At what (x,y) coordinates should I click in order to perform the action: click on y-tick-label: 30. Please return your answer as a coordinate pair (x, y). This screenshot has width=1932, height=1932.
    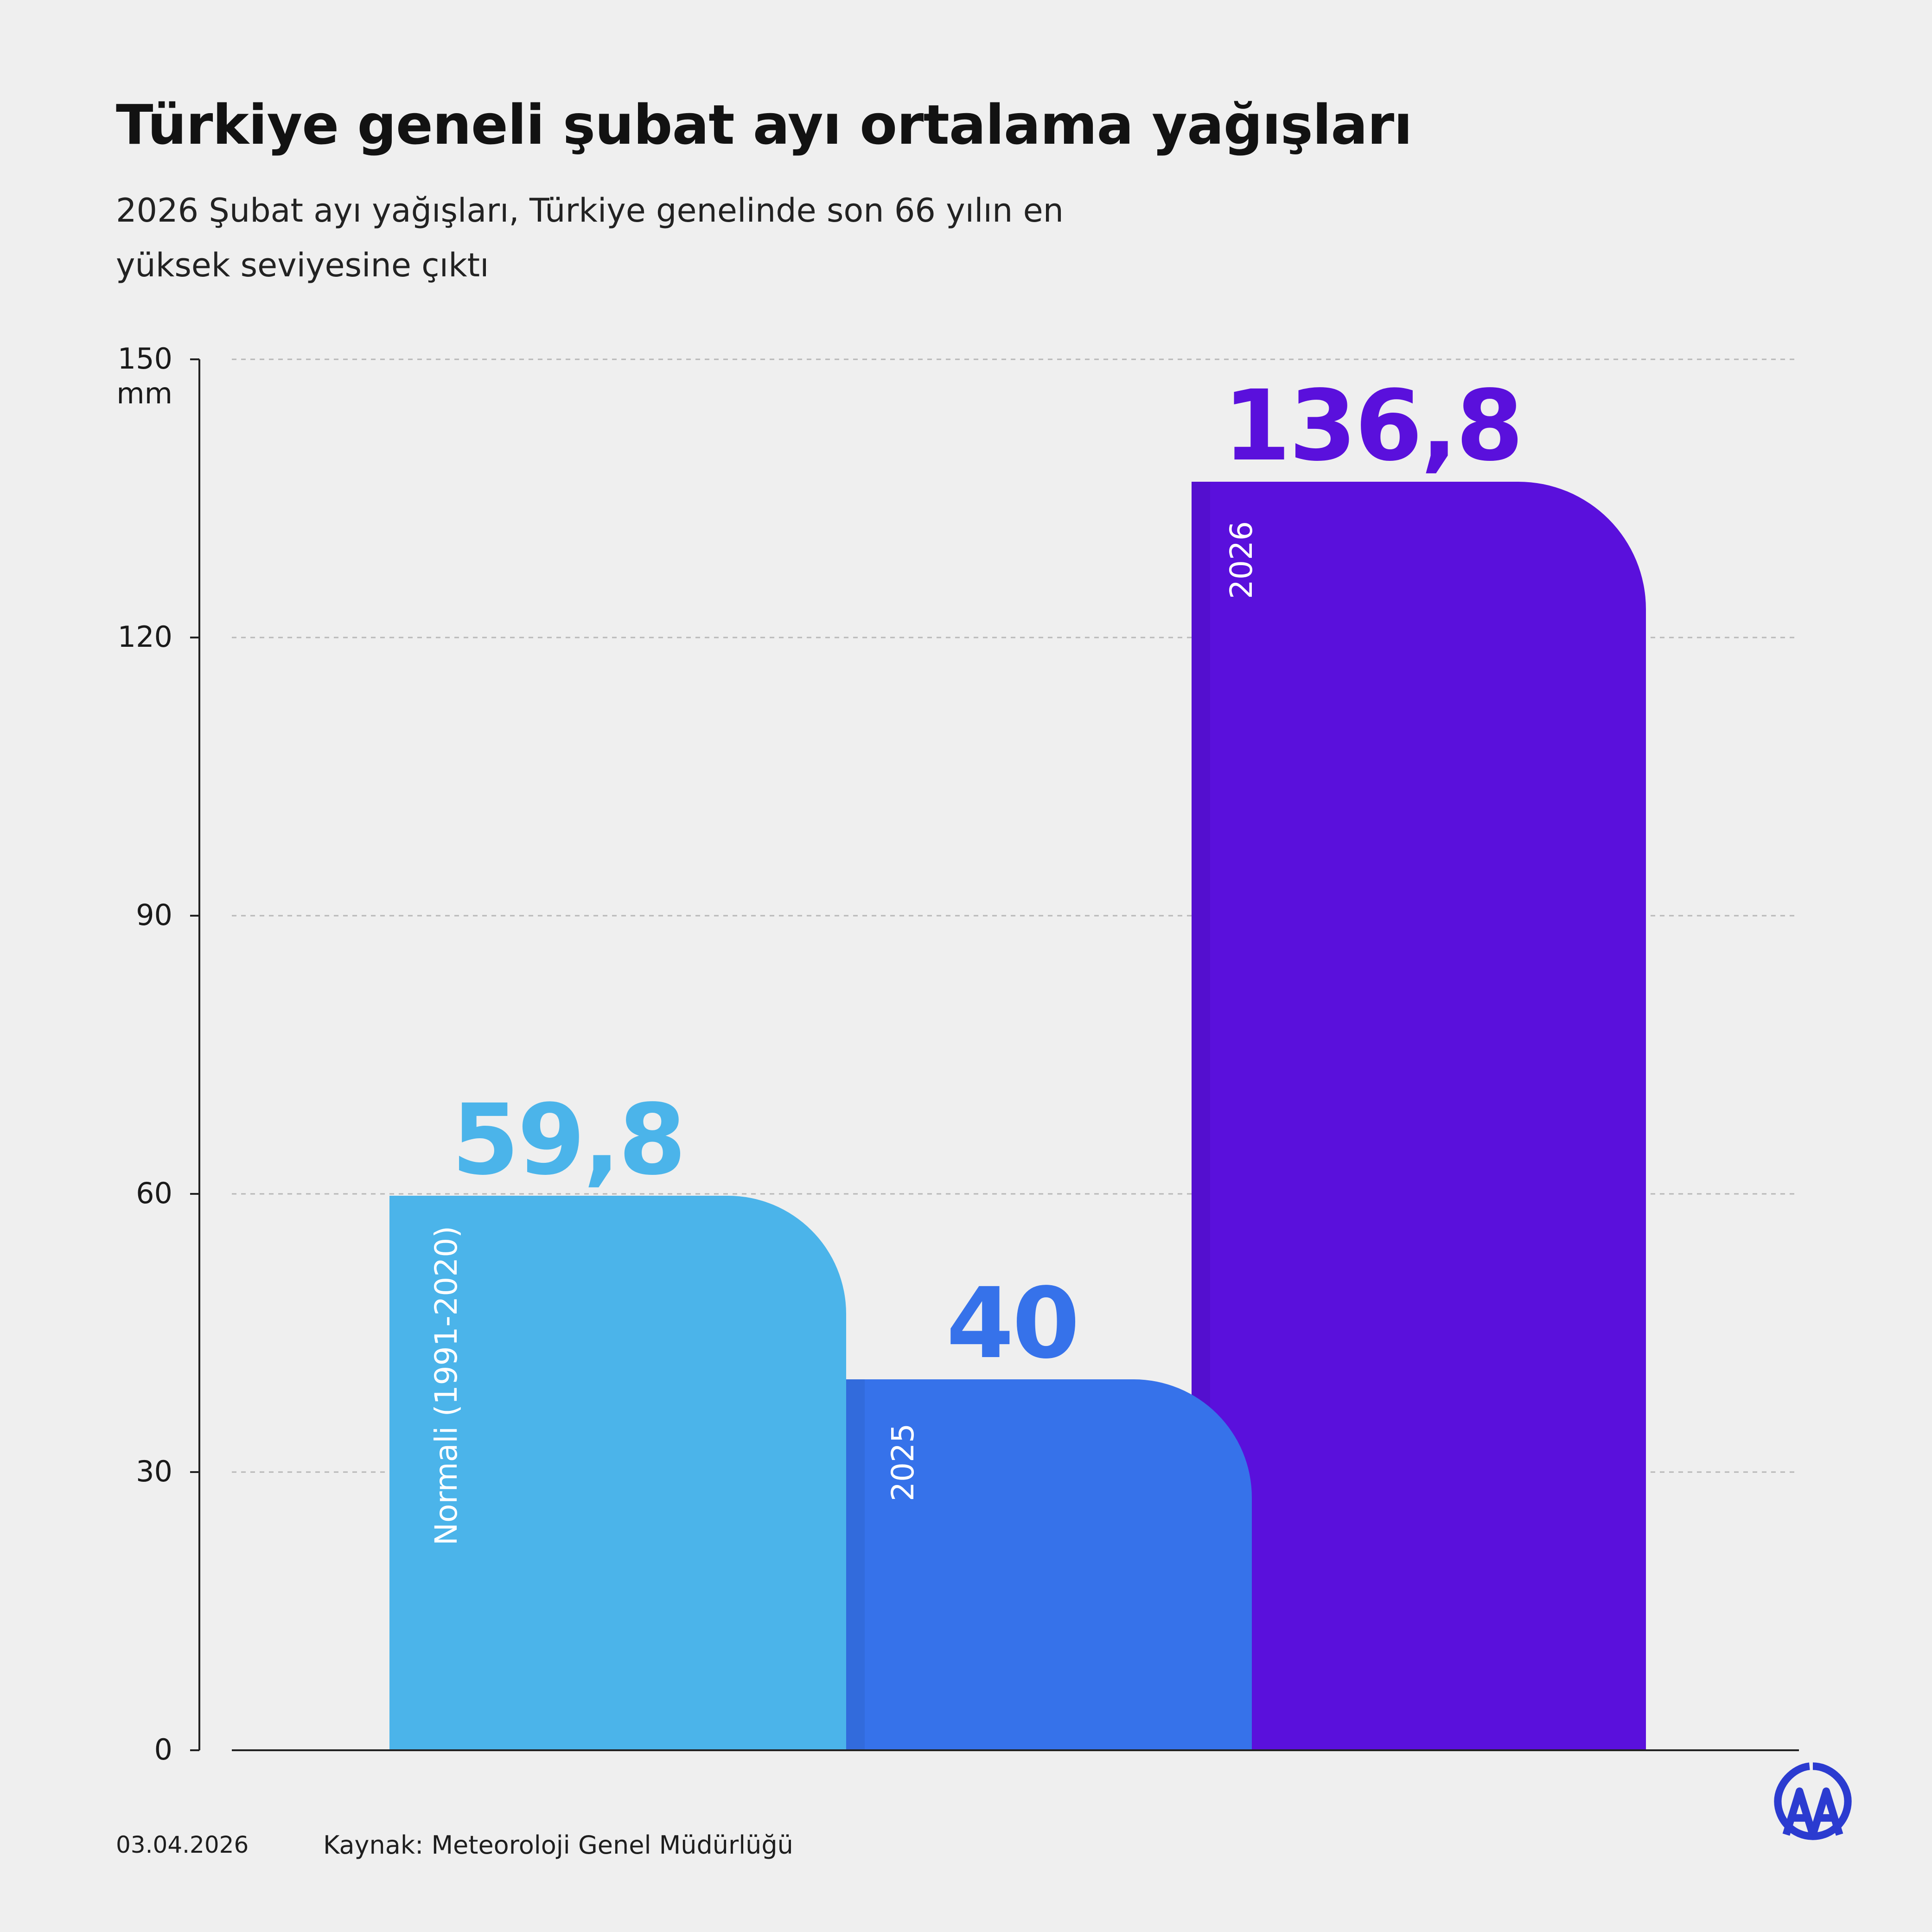
    Looking at the image, I should click on (154, 1471).